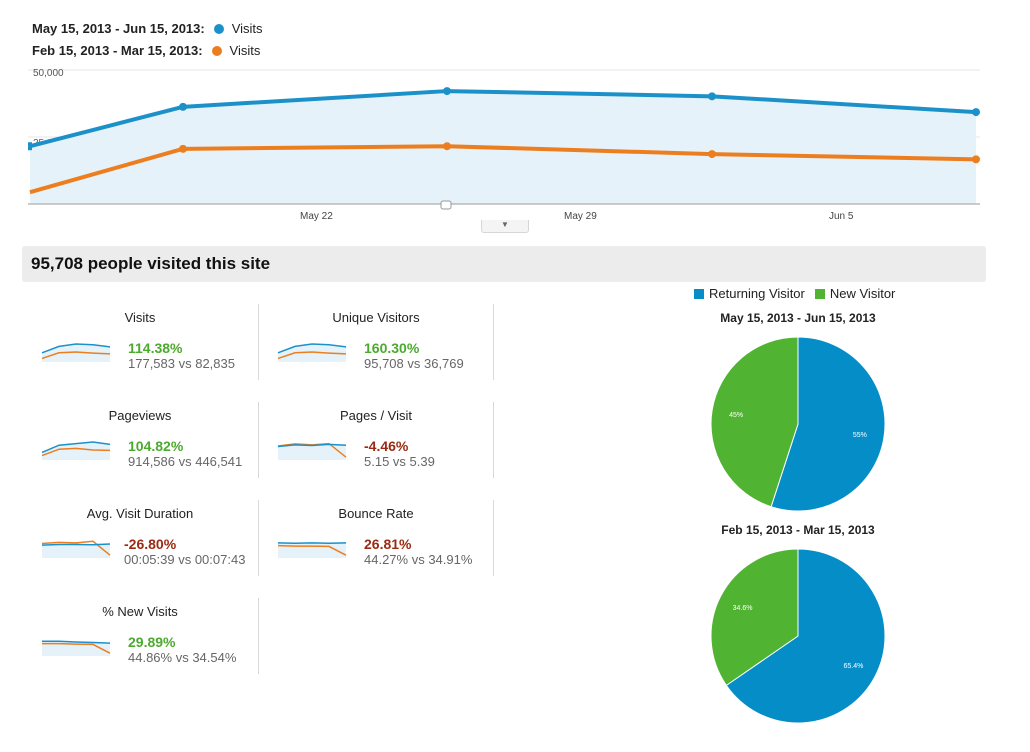 Image resolution: width=1030 pixels, height=752 pixels. What do you see at coordinates (841, 216) in the screenshot?
I see `x-tick-label: Jun 5` at bounding box center [841, 216].